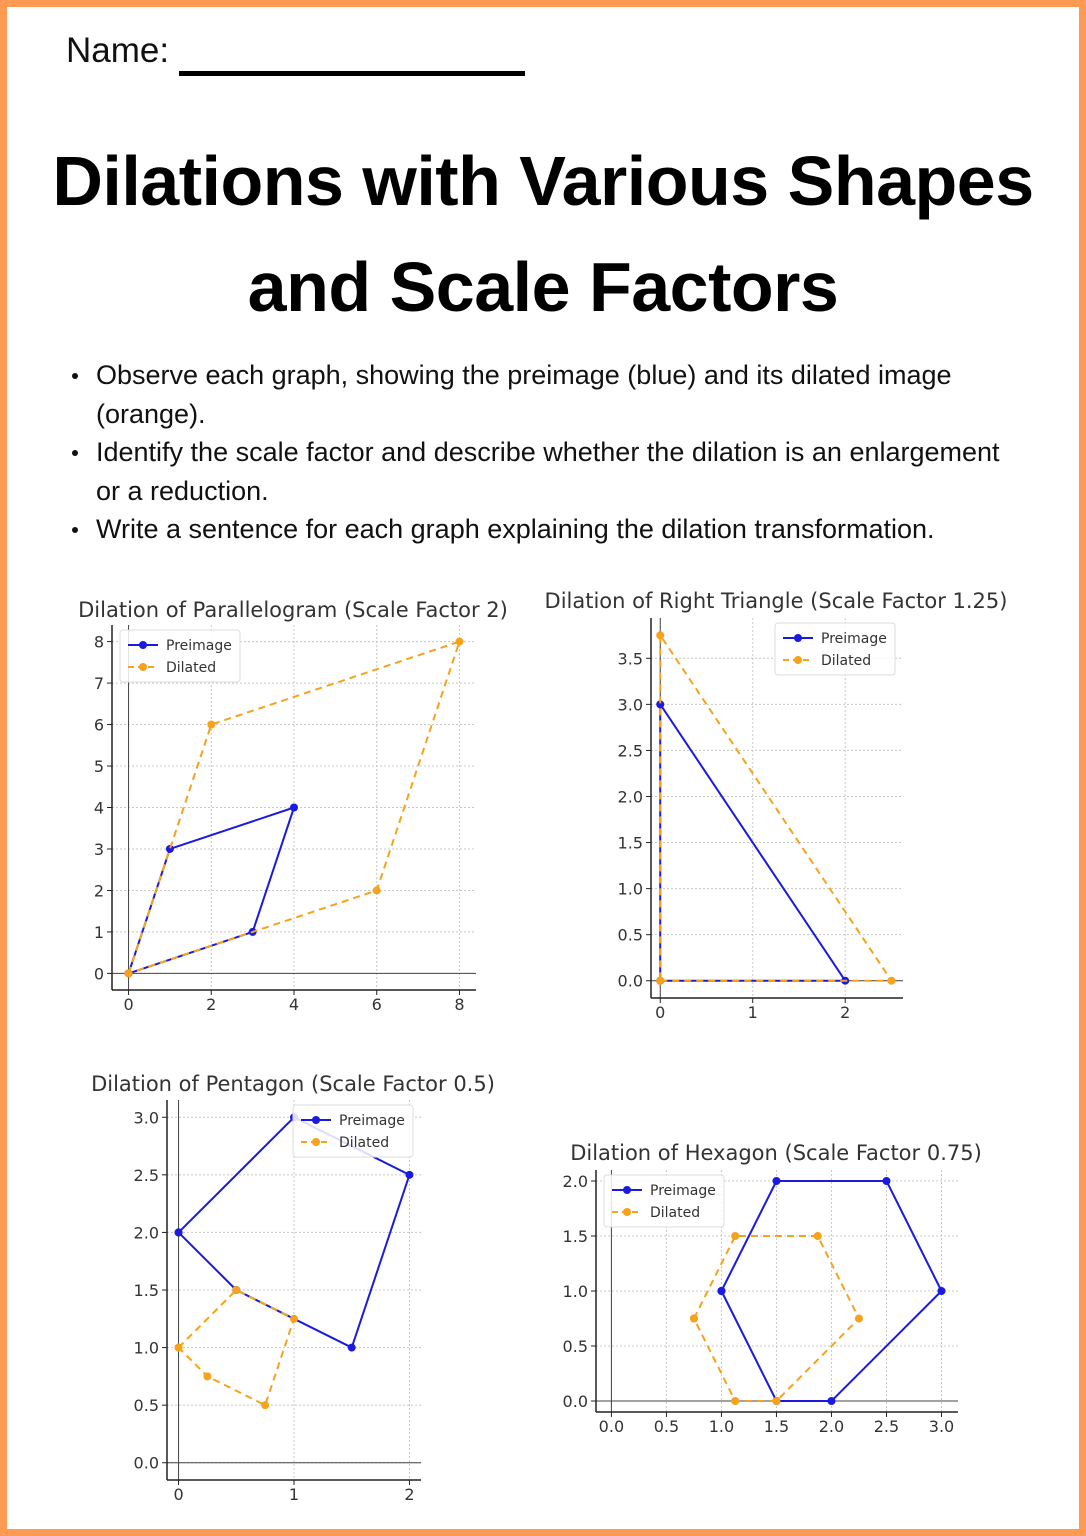  Describe the element at coordinates (543, 181) in the screenshot. I see `title-line-1: Dilations with Various Shapes` at that location.